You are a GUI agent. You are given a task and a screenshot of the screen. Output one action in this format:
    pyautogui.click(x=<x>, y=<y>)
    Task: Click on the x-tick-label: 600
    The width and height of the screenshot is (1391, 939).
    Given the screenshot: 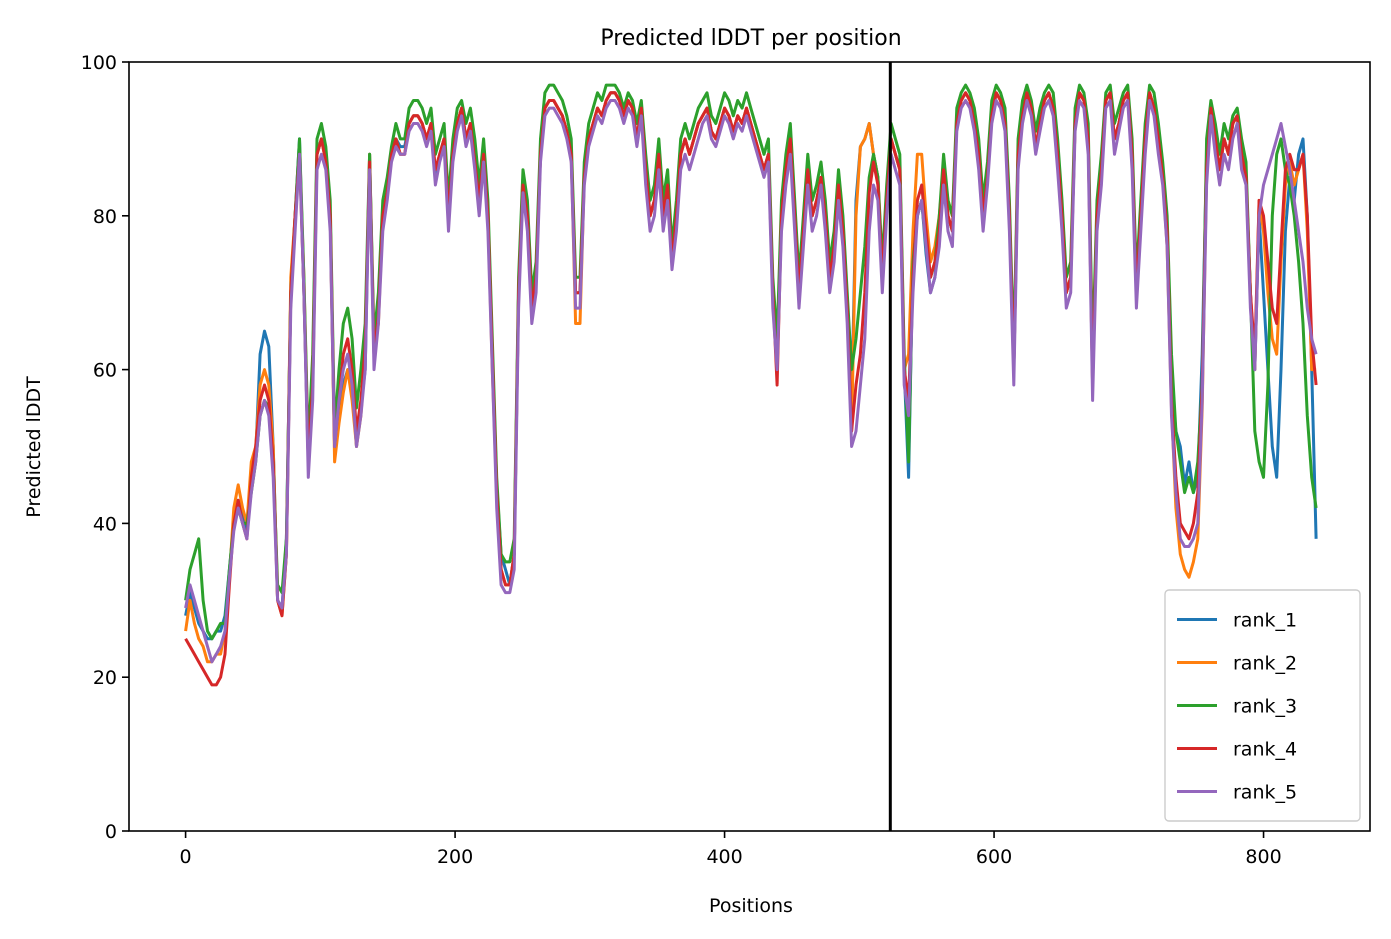 What is the action you would take?
    pyautogui.click(x=994, y=857)
    